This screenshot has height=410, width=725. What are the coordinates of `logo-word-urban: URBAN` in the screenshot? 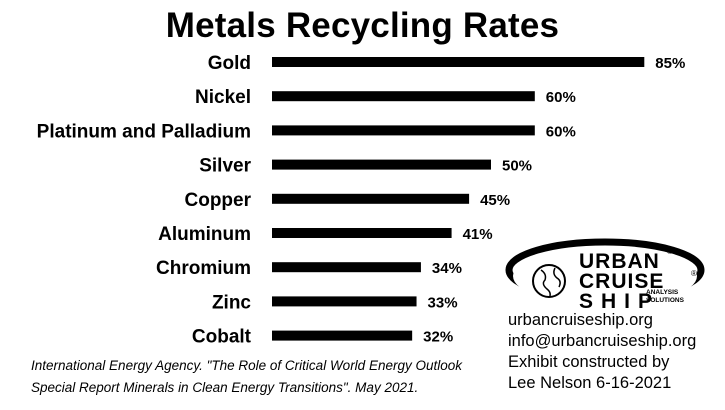 It's located at (619, 261).